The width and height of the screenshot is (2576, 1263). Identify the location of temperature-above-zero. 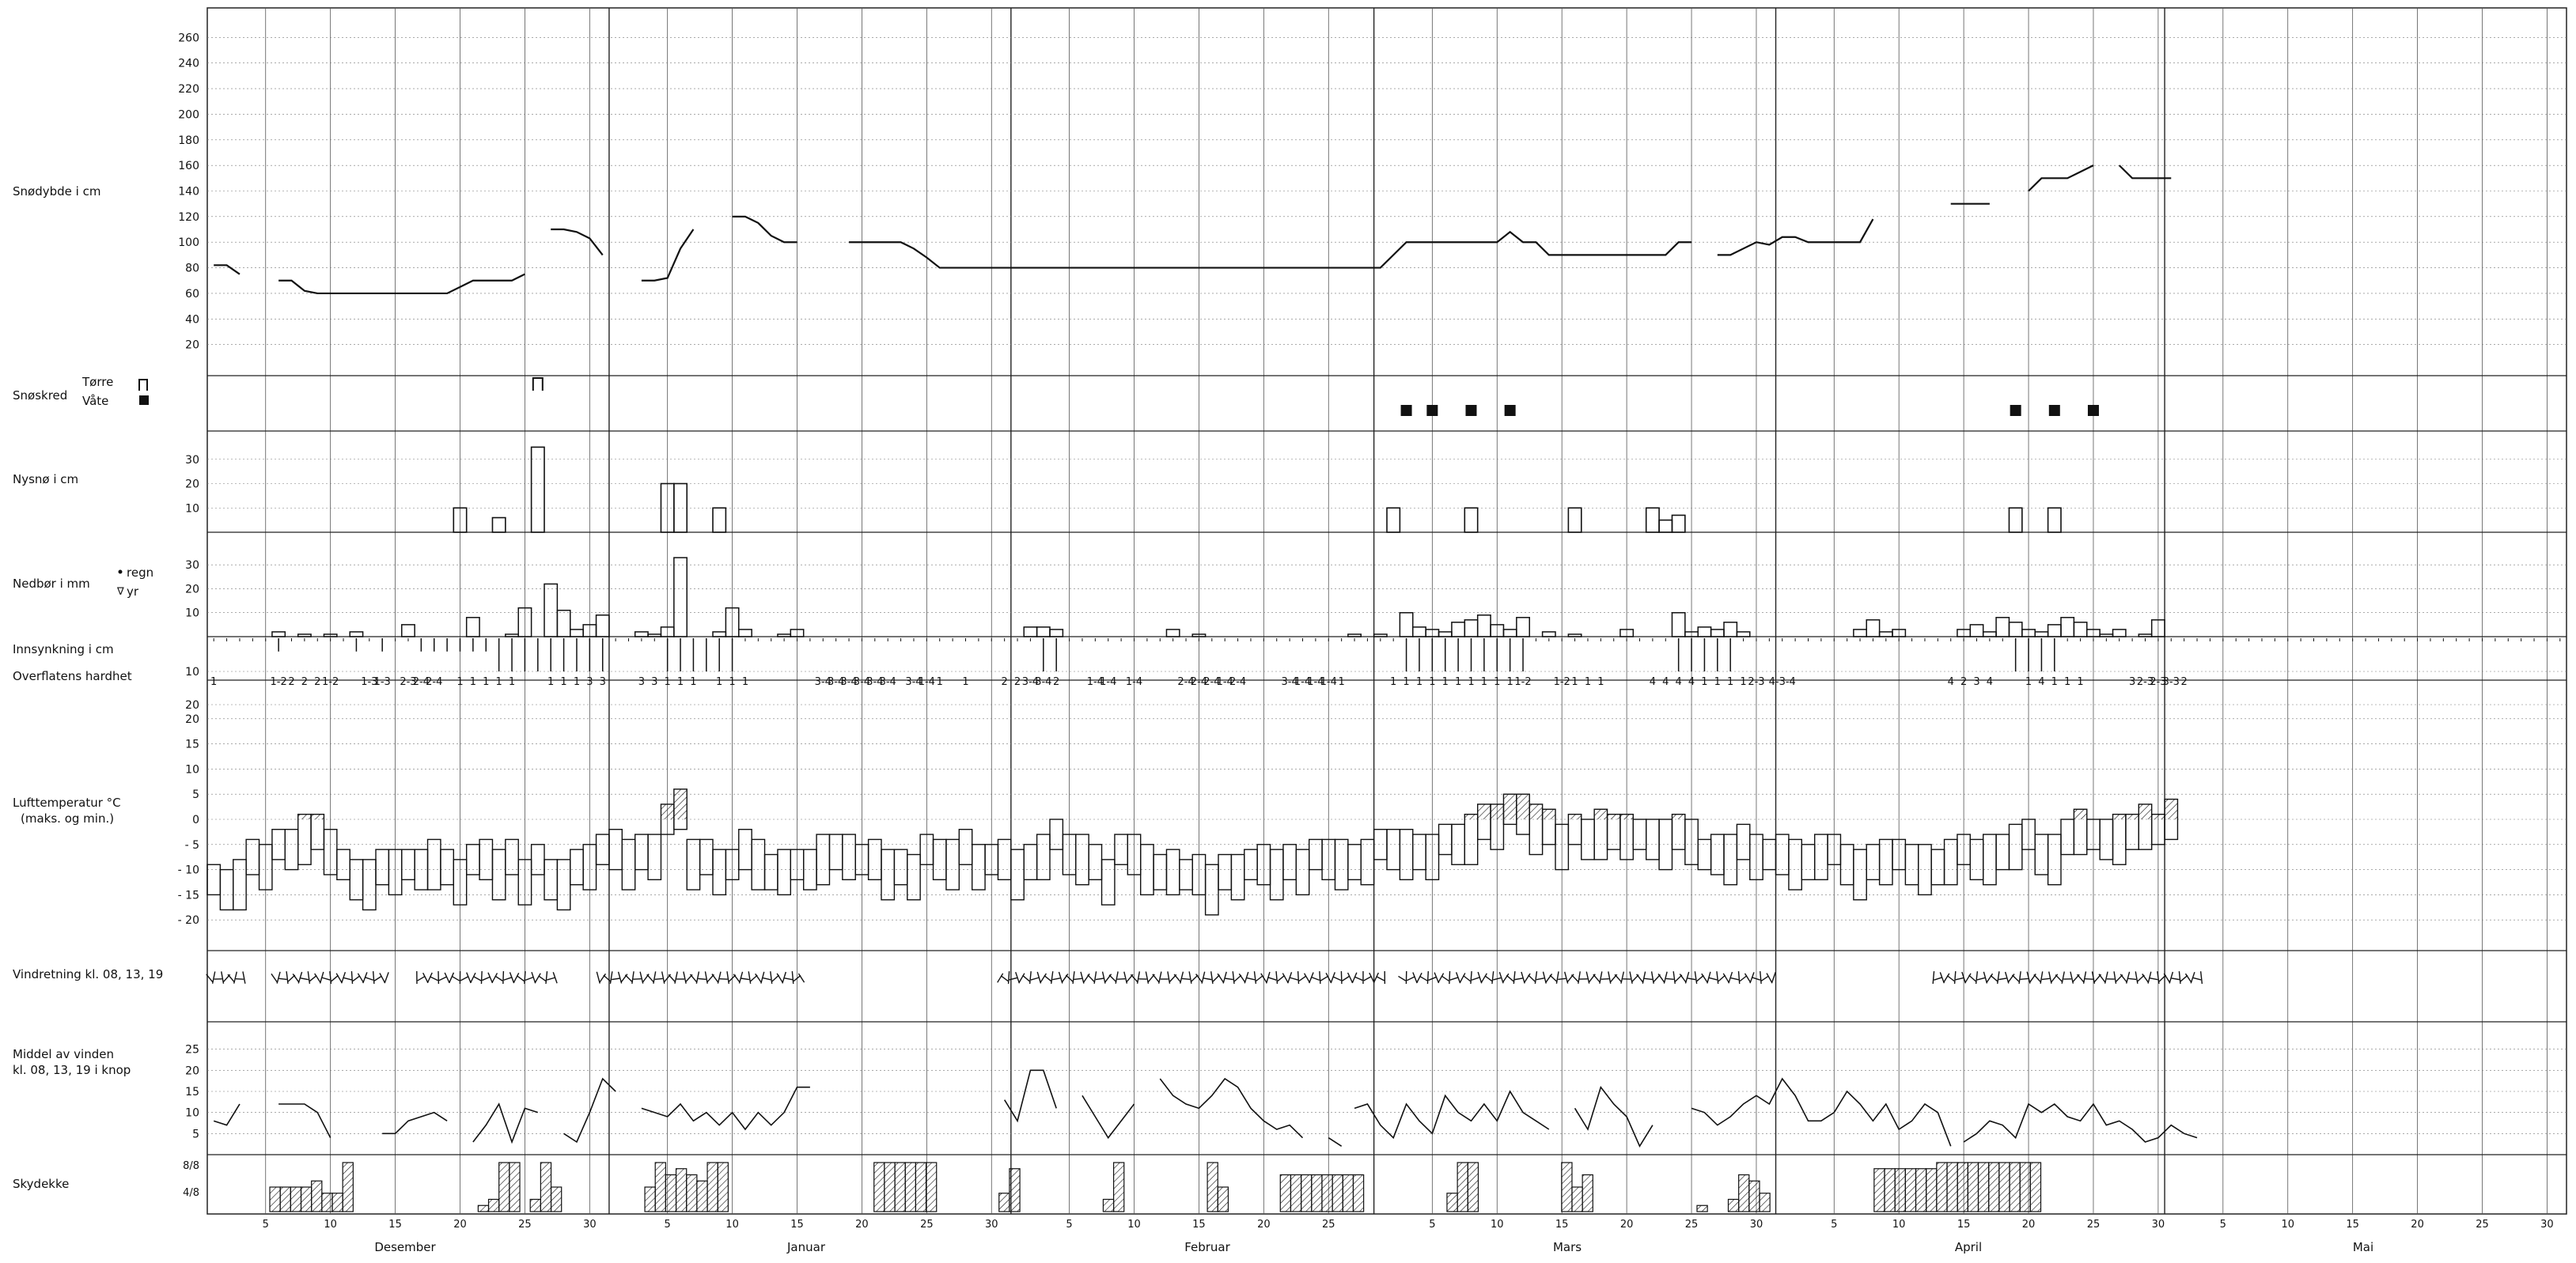
(1678, 816).